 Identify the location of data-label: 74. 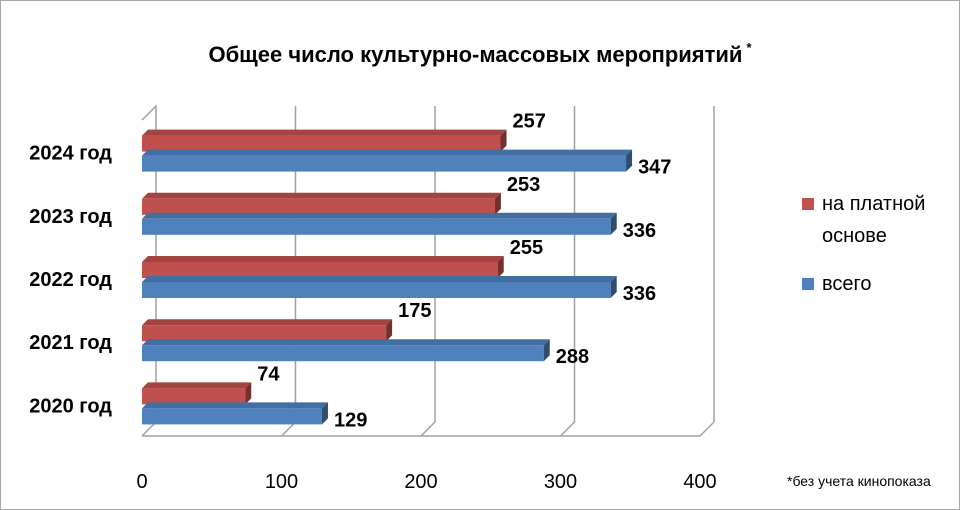
(268, 374).